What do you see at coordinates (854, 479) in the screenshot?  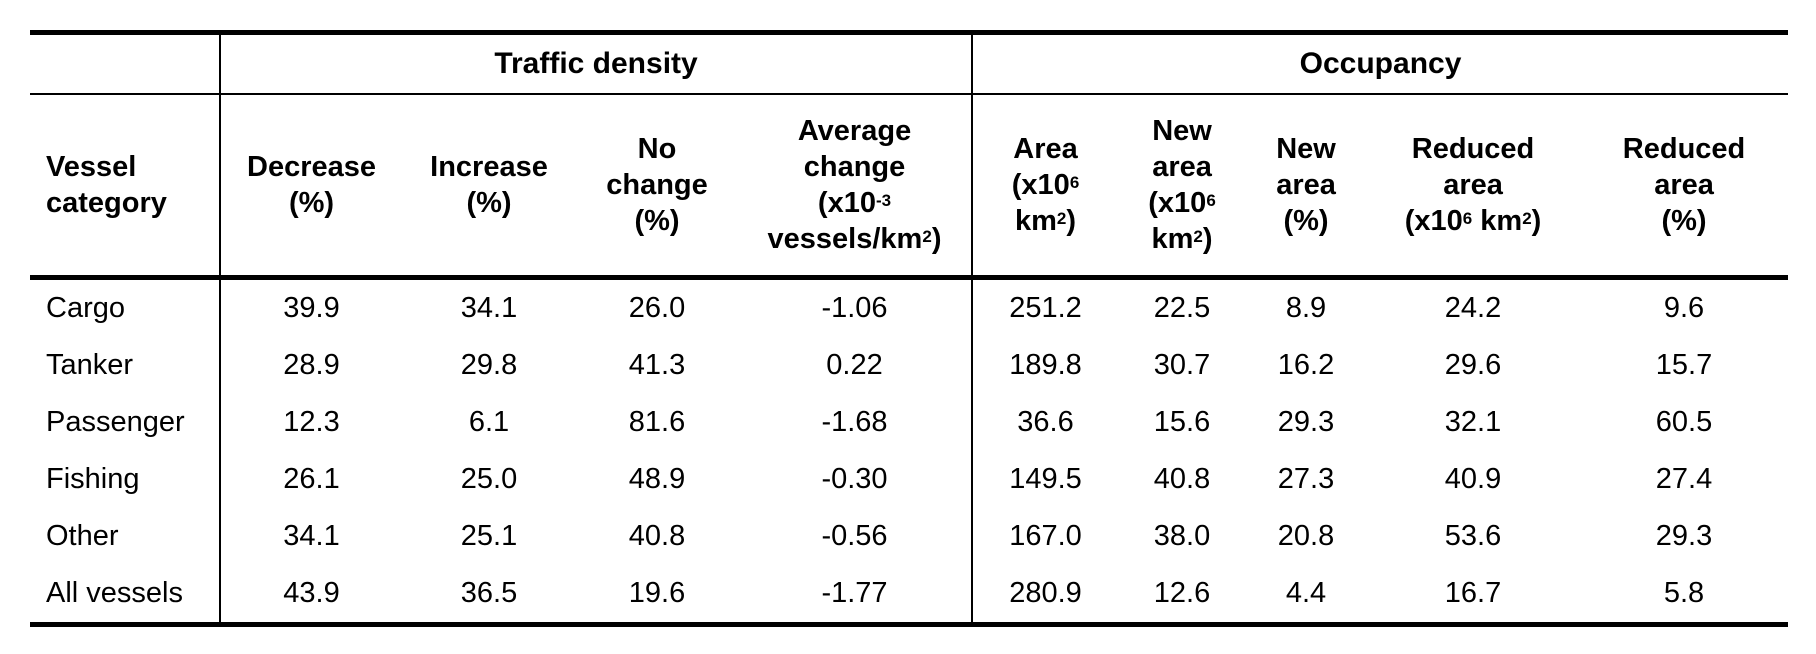 I see `data-cell: -0.30` at bounding box center [854, 479].